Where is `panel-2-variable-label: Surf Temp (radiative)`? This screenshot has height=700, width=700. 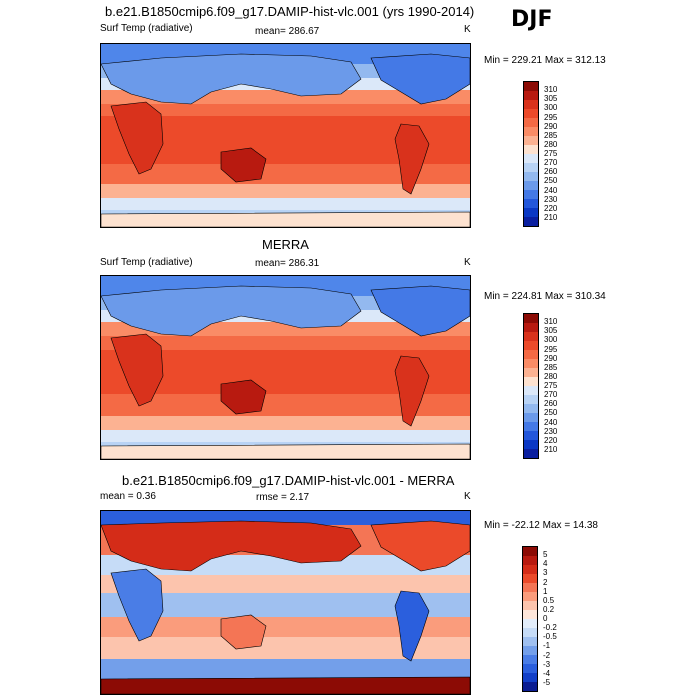 panel-2-variable-label: Surf Temp (radiative) is located at coordinates (146, 262).